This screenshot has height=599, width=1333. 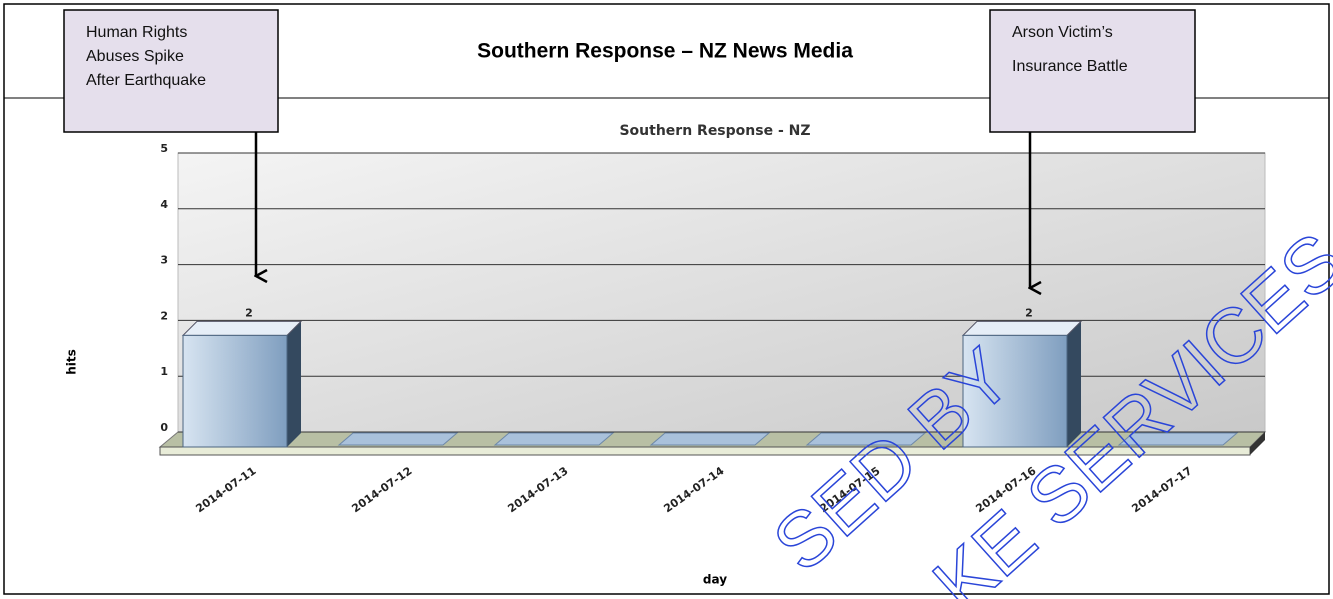 I want to click on x-axis-label: day, so click(x=715, y=580).